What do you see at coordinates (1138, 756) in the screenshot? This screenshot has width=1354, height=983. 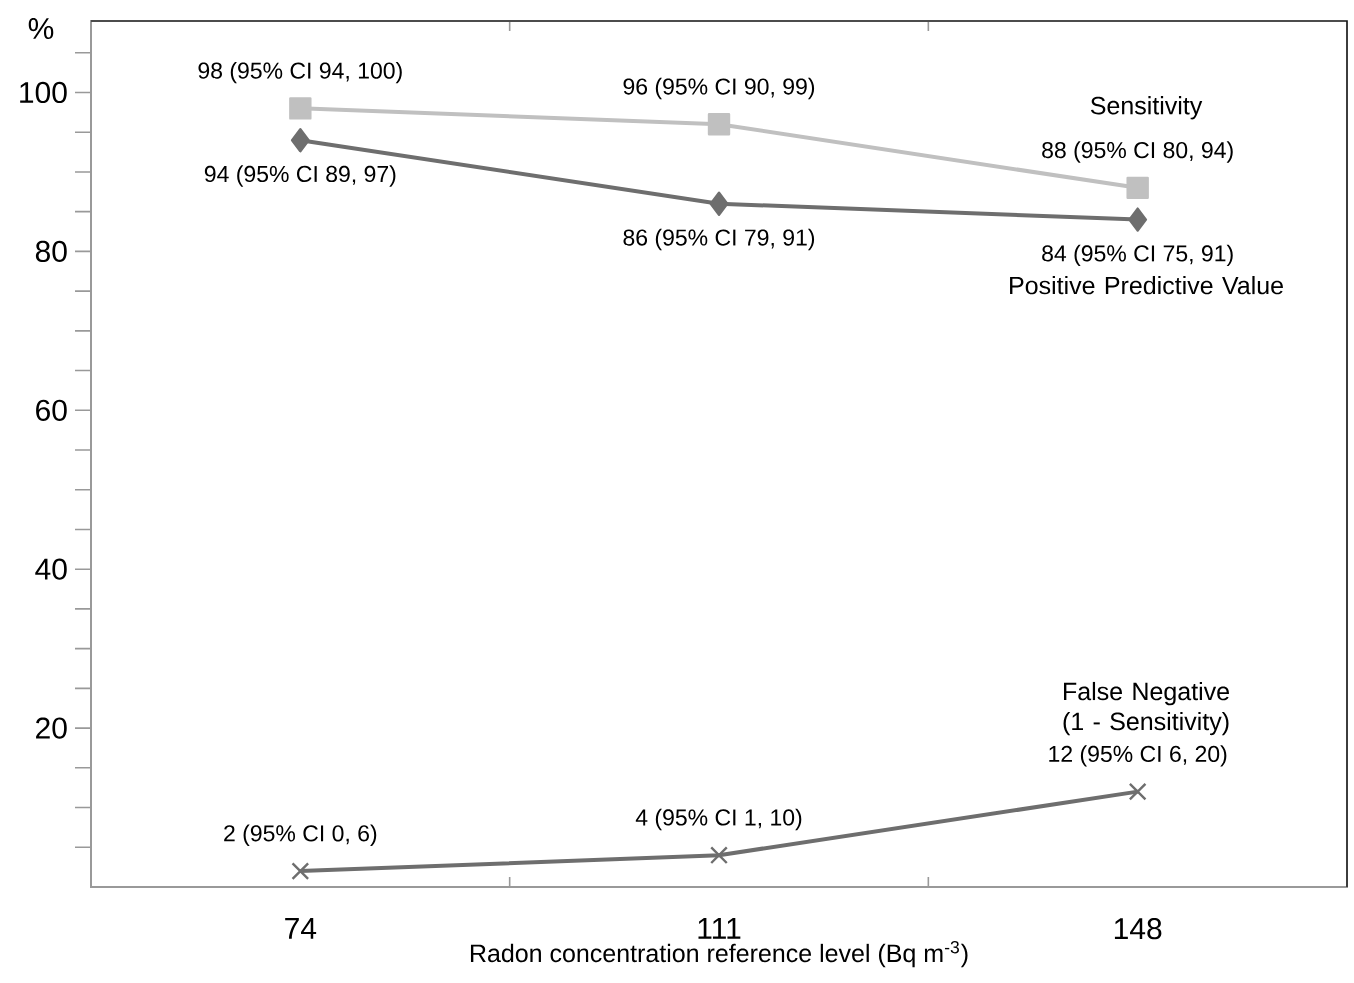 I see `data-label: 12 (95% CI 6, 20)` at bounding box center [1138, 756].